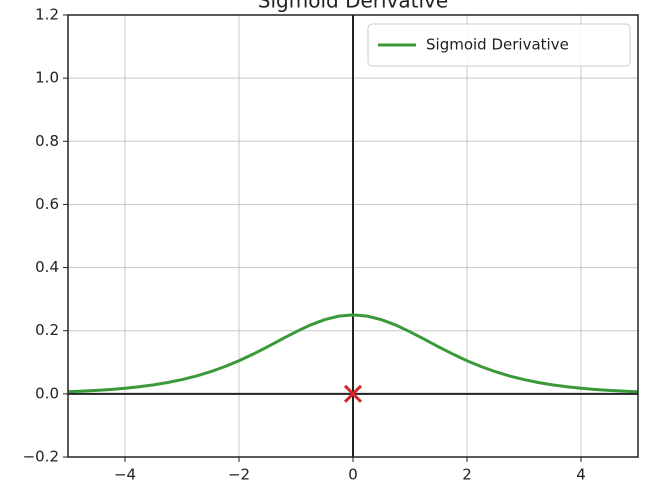 The image size is (647, 500). I want to click on x-tick-label: 4, so click(581, 475).